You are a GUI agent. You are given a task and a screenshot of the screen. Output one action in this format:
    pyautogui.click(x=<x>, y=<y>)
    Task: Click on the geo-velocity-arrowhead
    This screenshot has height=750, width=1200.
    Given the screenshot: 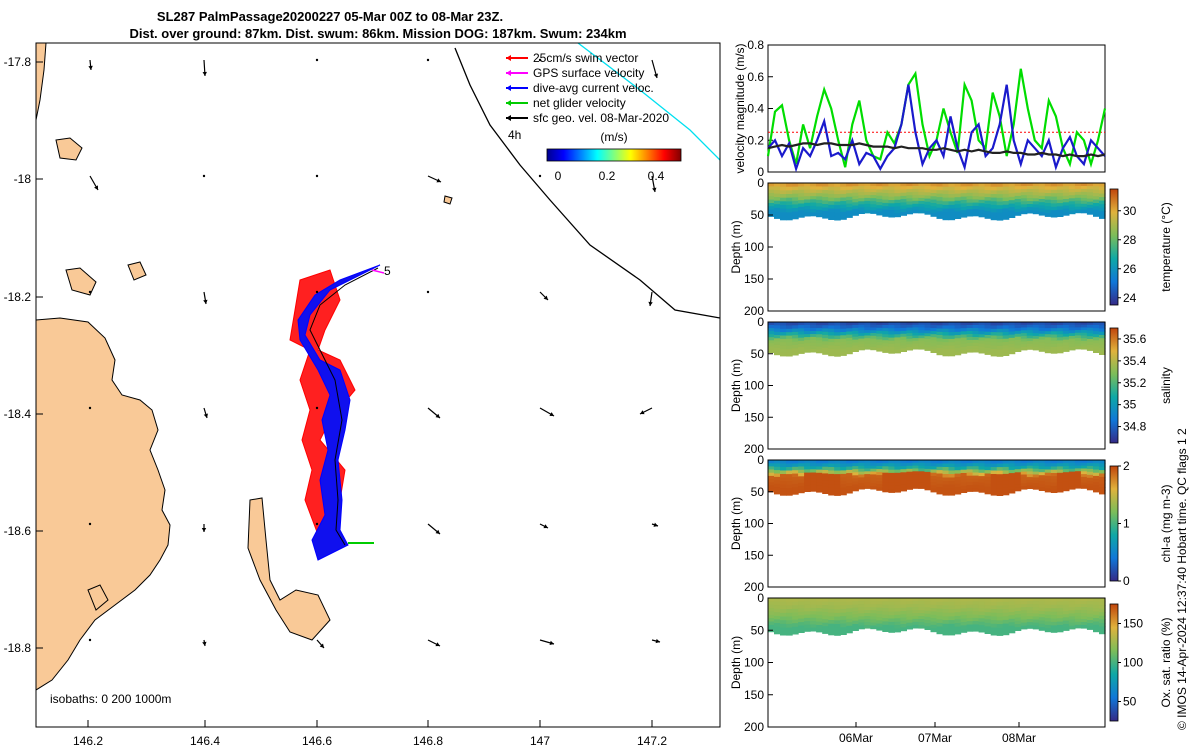 What is the action you would take?
    pyautogui.click(x=437, y=415)
    